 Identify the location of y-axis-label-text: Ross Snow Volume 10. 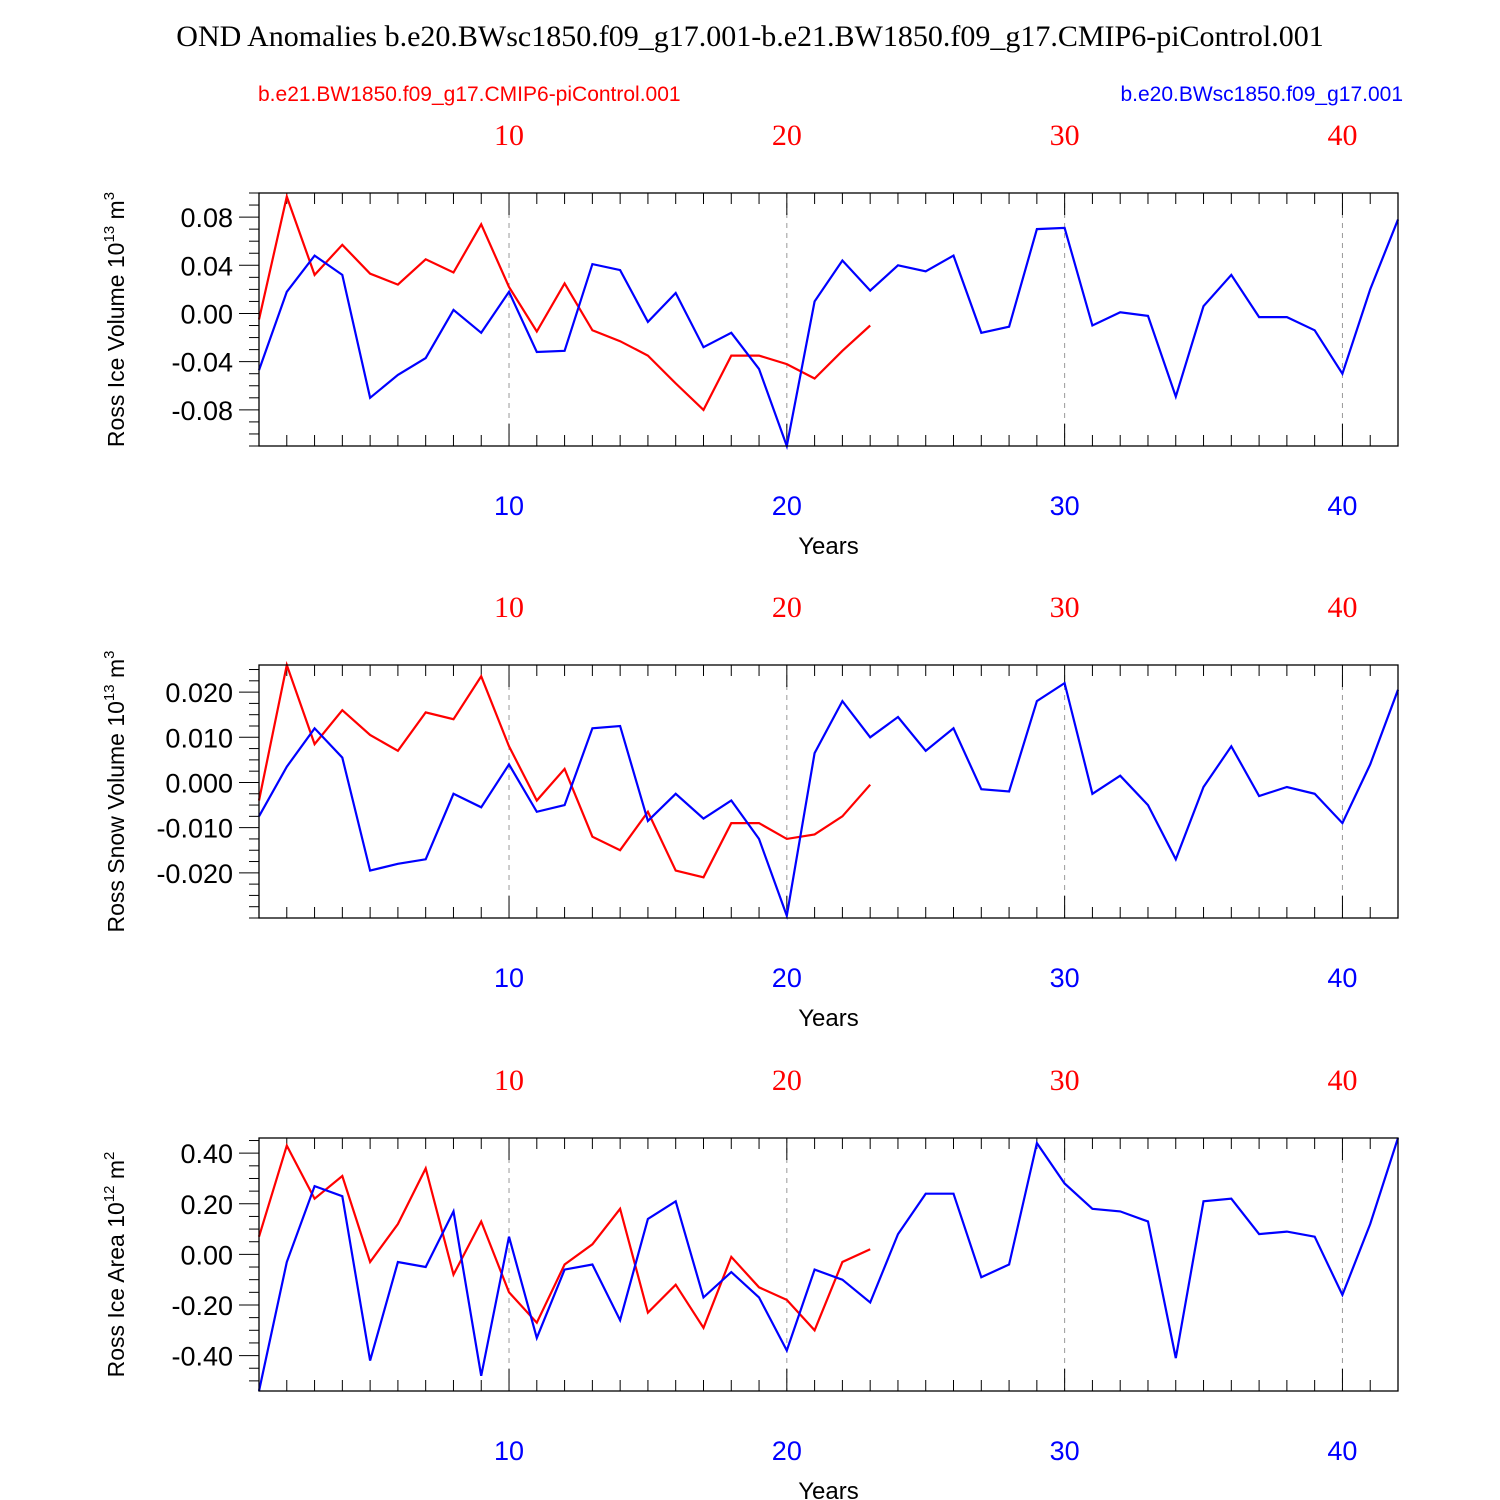
(116, 816).